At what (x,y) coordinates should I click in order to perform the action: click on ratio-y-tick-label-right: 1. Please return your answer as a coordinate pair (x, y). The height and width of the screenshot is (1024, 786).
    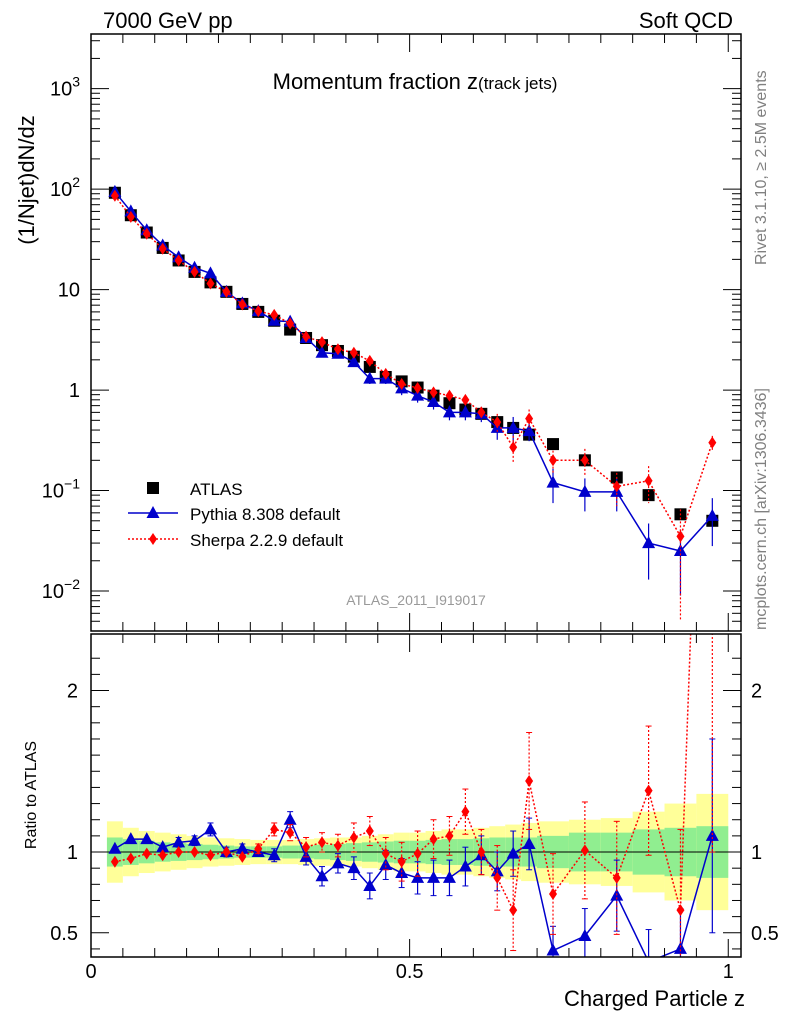
    Looking at the image, I should click on (756, 853).